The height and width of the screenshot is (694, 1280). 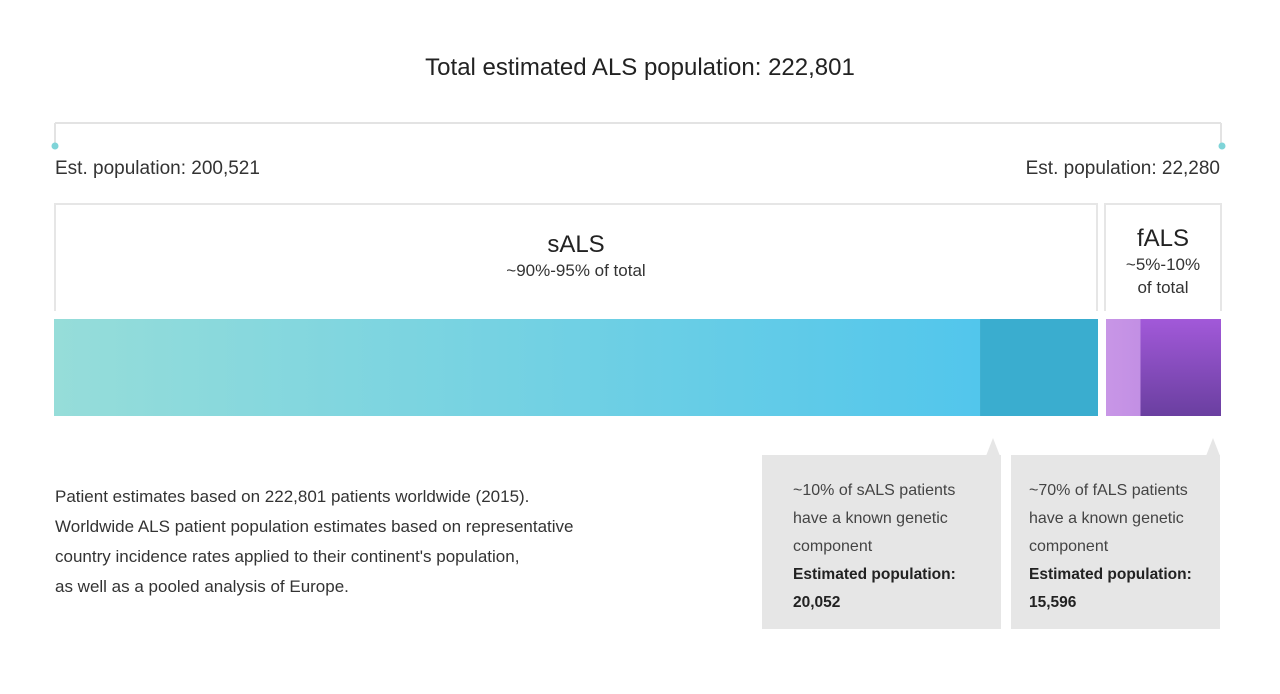 I want to click on sals-genetic-bar, so click(x=1039, y=367).